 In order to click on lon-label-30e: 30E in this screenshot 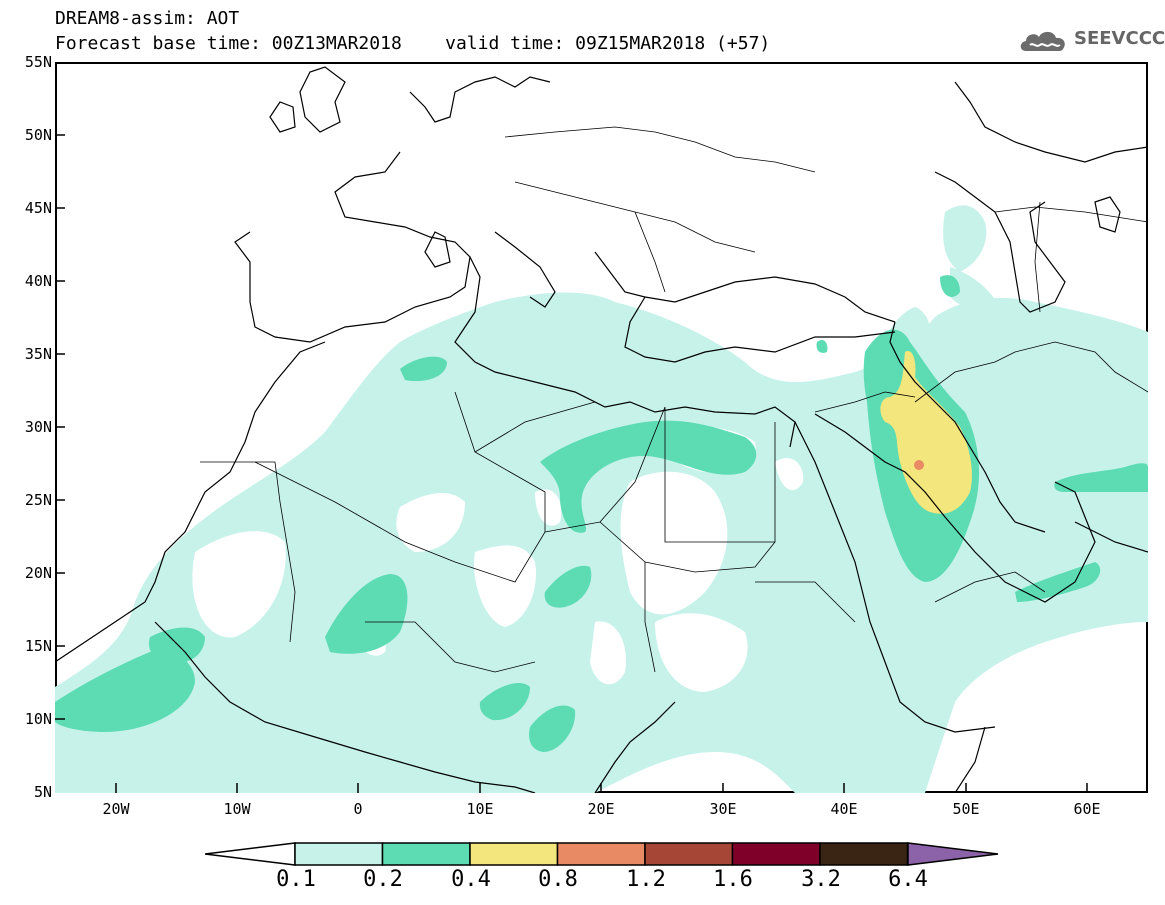, I will do `click(723, 809)`.